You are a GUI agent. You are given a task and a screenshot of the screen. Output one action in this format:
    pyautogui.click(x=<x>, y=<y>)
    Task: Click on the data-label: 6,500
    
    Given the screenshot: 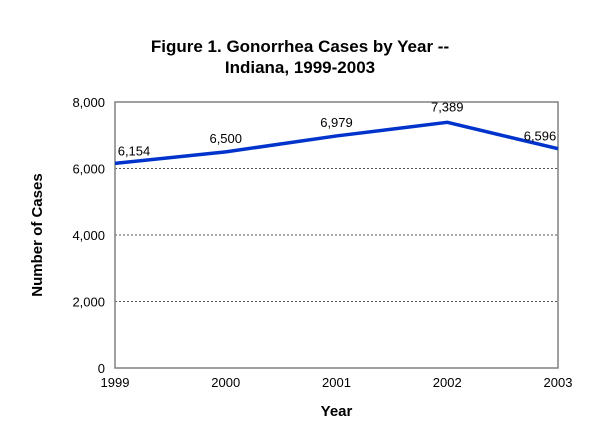 What is the action you would take?
    pyautogui.click(x=225, y=138)
    